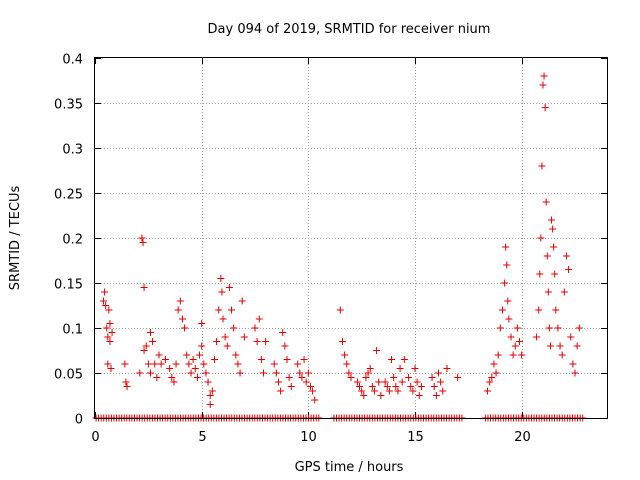  What do you see at coordinates (349, 467) in the screenshot?
I see `x-axis-label: GPS time / hours` at bounding box center [349, 467].